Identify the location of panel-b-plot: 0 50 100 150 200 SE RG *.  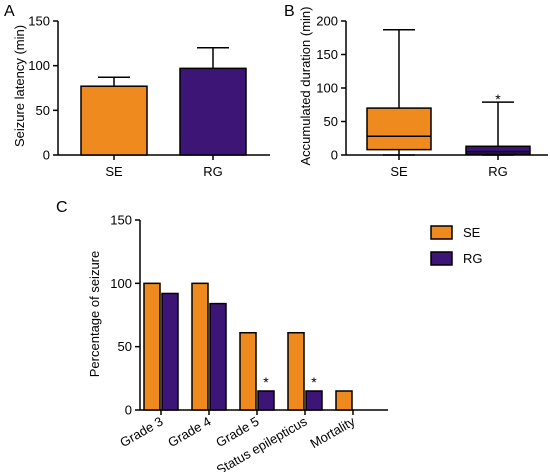
(432, 96).